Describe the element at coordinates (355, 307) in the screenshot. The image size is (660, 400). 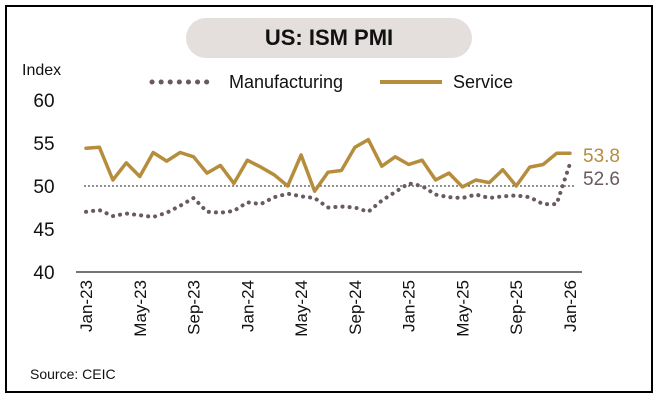
I see `x-tick-label: Sep-24` at that location.